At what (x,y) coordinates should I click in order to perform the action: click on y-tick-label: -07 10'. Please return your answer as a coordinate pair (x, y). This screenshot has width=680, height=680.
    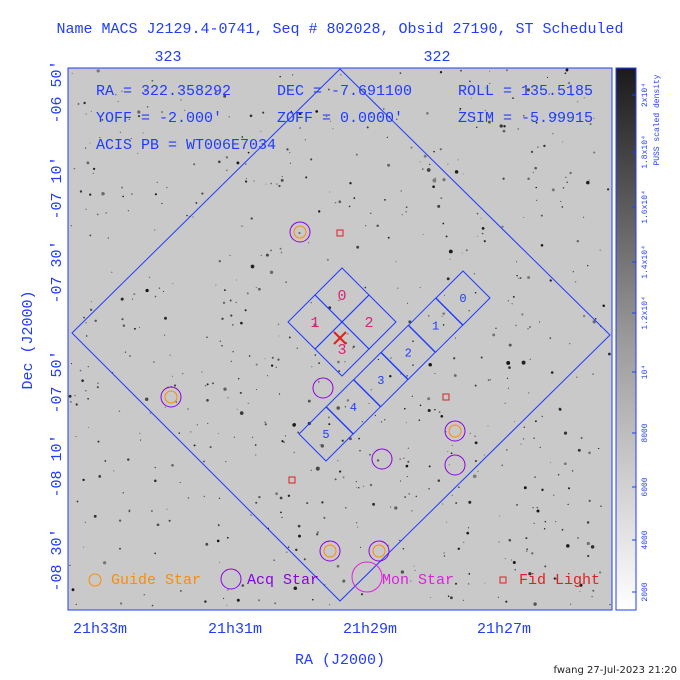
    Looking at the image, I should click on (57, 187).